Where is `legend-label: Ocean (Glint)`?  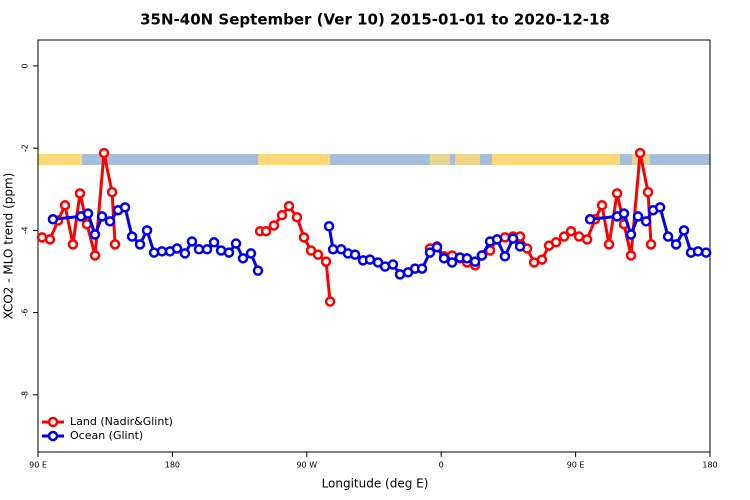 legend-label: Ocean (Glint) is located at coordinates (106, 435).